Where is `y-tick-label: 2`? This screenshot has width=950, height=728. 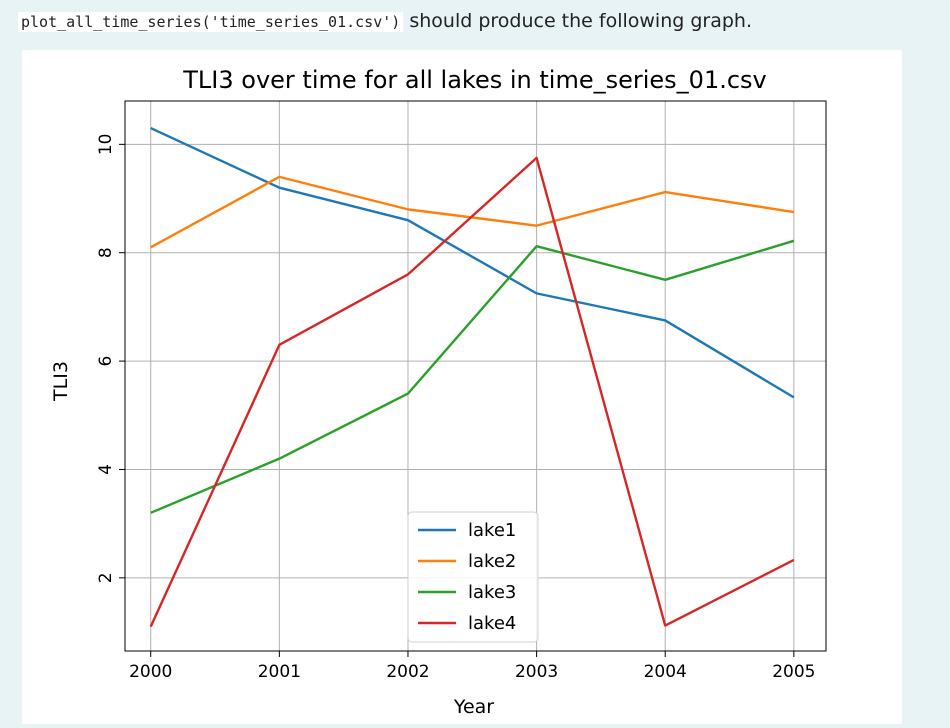
y-tick-label: 2 is located at coordinates (106, 577).